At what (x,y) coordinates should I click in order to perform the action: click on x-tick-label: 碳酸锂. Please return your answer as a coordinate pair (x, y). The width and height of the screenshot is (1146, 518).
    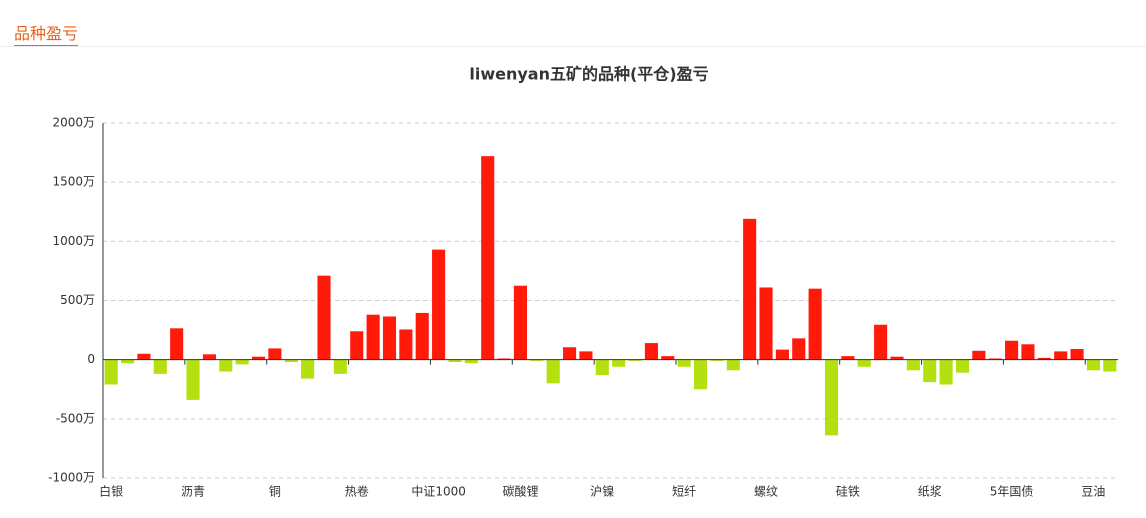
    Looking at the image, I should click on (520, 491).